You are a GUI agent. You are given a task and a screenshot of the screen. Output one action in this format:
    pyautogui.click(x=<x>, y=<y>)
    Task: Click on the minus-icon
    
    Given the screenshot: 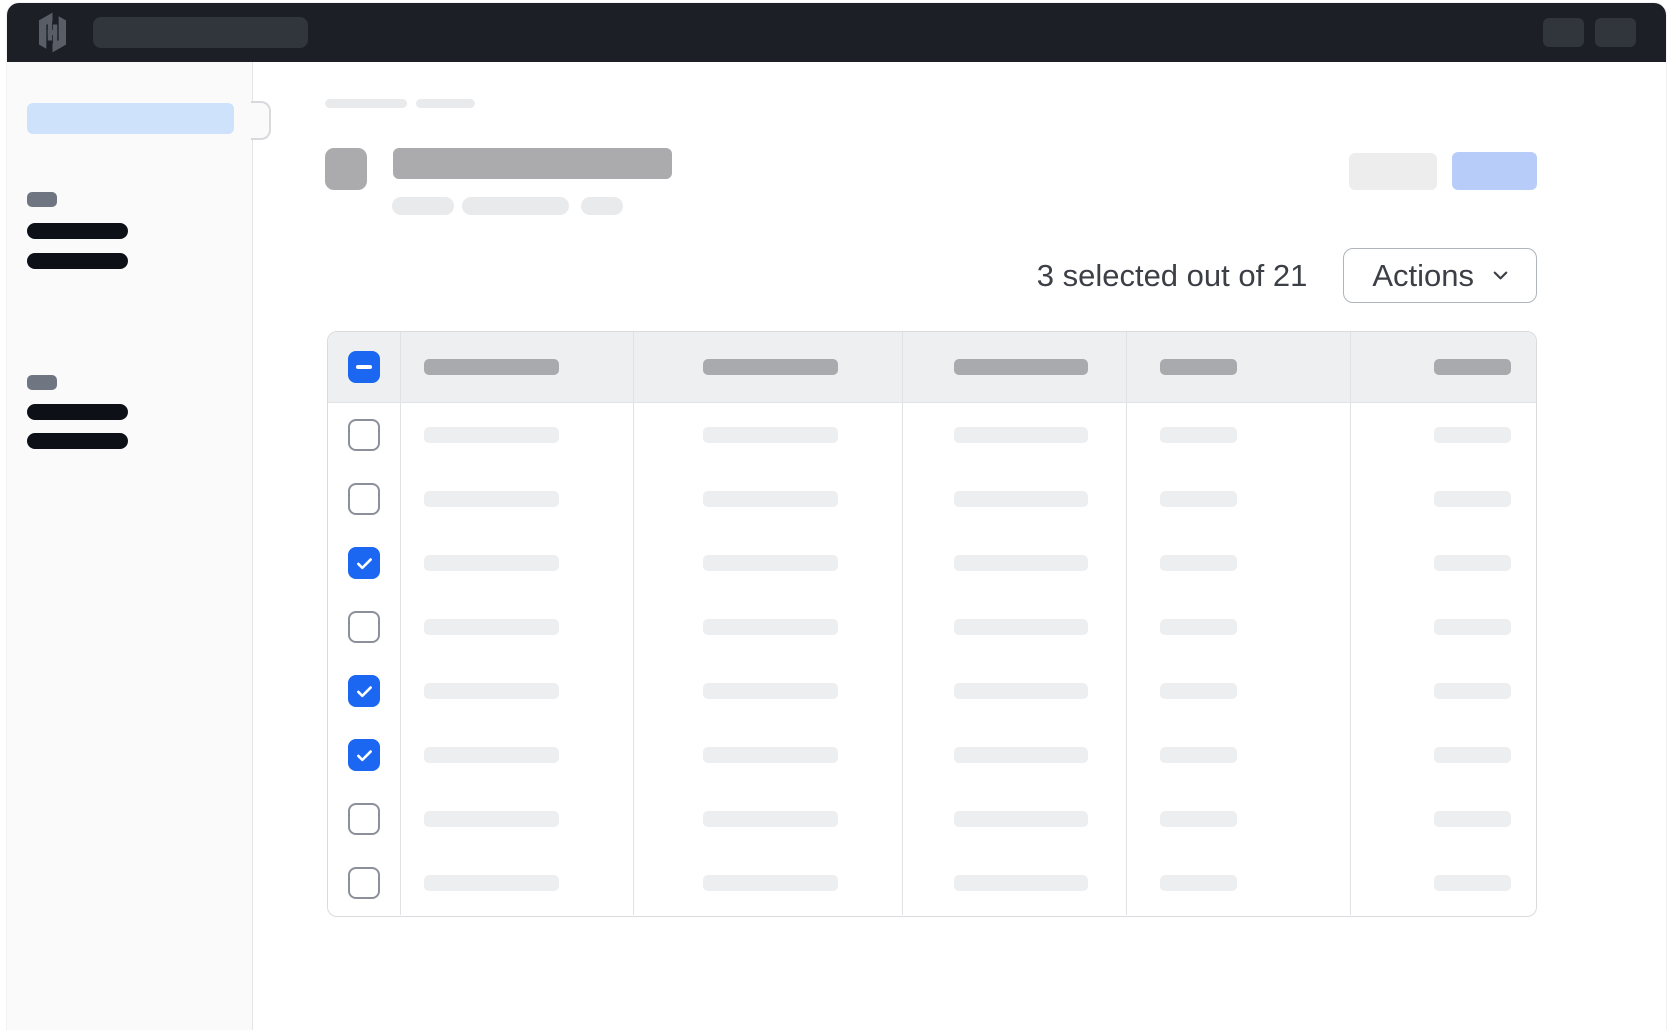 What is the action you would take?
    pyautogui.click(x=364, y=367)
    